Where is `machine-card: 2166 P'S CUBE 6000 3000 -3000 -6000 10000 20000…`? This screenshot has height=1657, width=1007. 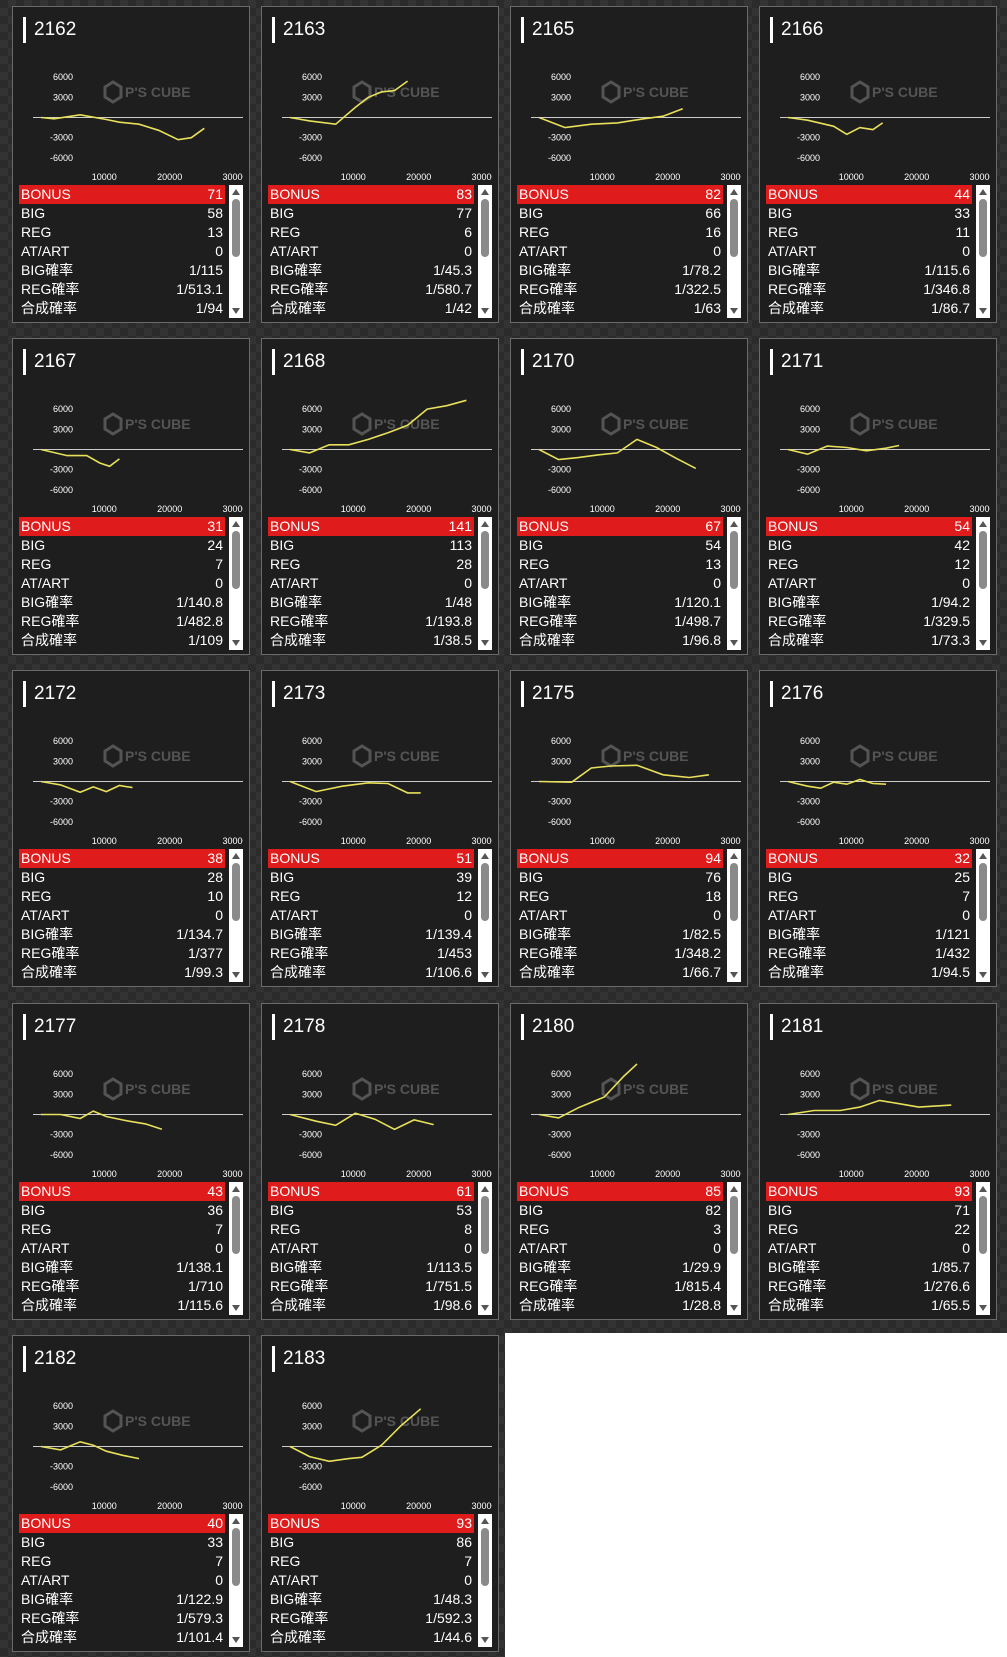 machine-card: 2166 P'S CUBE 6000 3000 -3000 -6000 10000 20000… is located at coordinates (878, 164).